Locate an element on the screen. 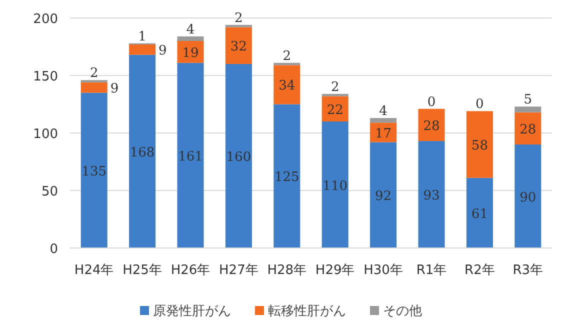  x-tick-label: H24年 is located at coordinates (94, 270).